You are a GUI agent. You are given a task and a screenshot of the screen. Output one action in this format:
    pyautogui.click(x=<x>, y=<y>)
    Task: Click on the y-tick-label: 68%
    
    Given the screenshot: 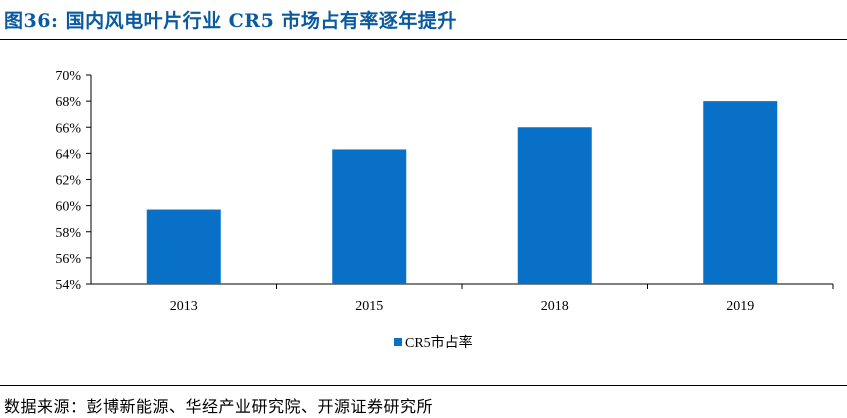 What is the action you would take?
    pyautogui.click(x=68, y=102)
    